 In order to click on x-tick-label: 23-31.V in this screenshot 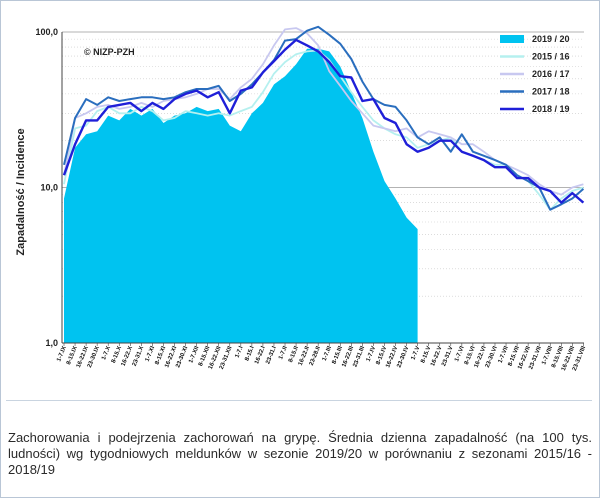, I will do `click(447, 357)`.